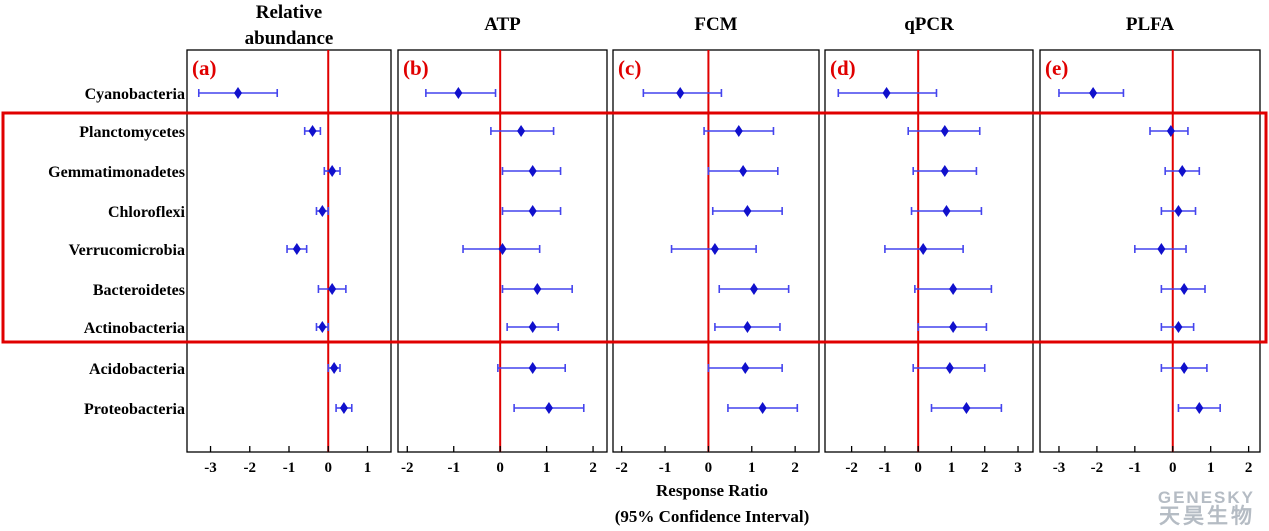 The width and height of the screenshot is (1269, 531). Describe the element at coordinates (929, 24) in the screenshot. I see `panel-title: qPCR` at that location.